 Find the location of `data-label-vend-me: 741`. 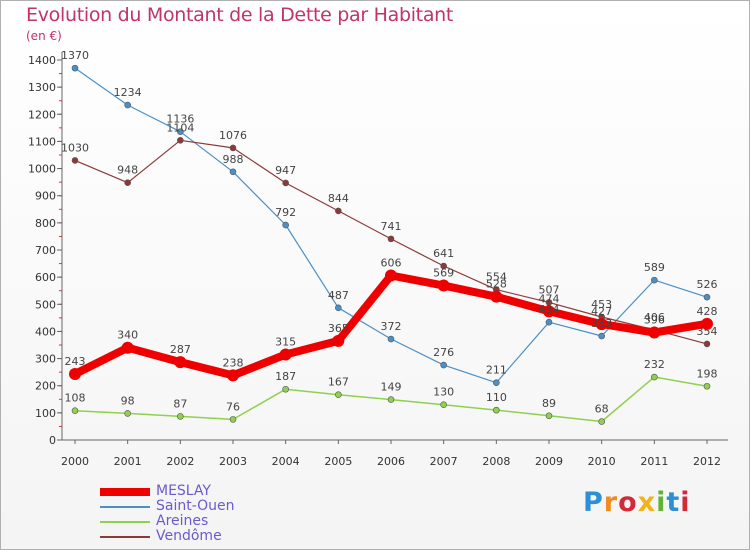

data-label-vend-me: 741 is located at coordinates (391, 226).